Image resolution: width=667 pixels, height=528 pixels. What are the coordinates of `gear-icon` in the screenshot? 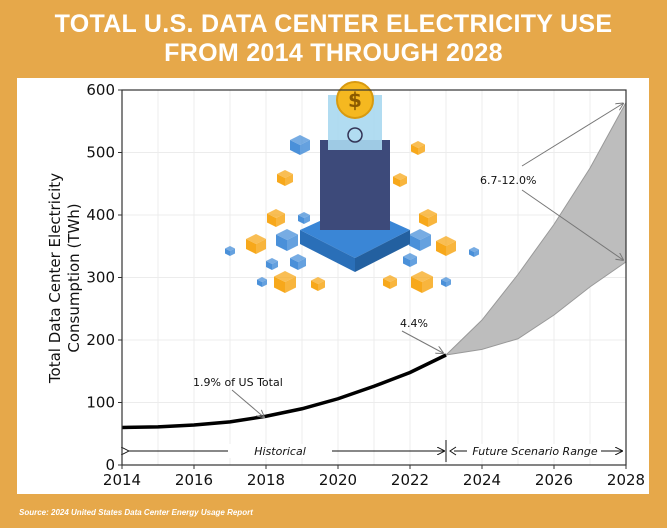 It's located at (355, 135).